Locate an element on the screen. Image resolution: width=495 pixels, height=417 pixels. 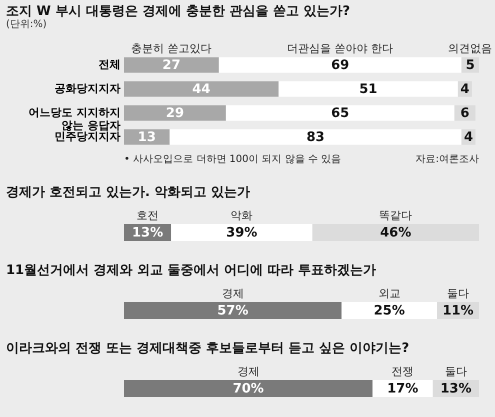
y-tick-label: 민주당지지자 is located at coordinates (87, 136).